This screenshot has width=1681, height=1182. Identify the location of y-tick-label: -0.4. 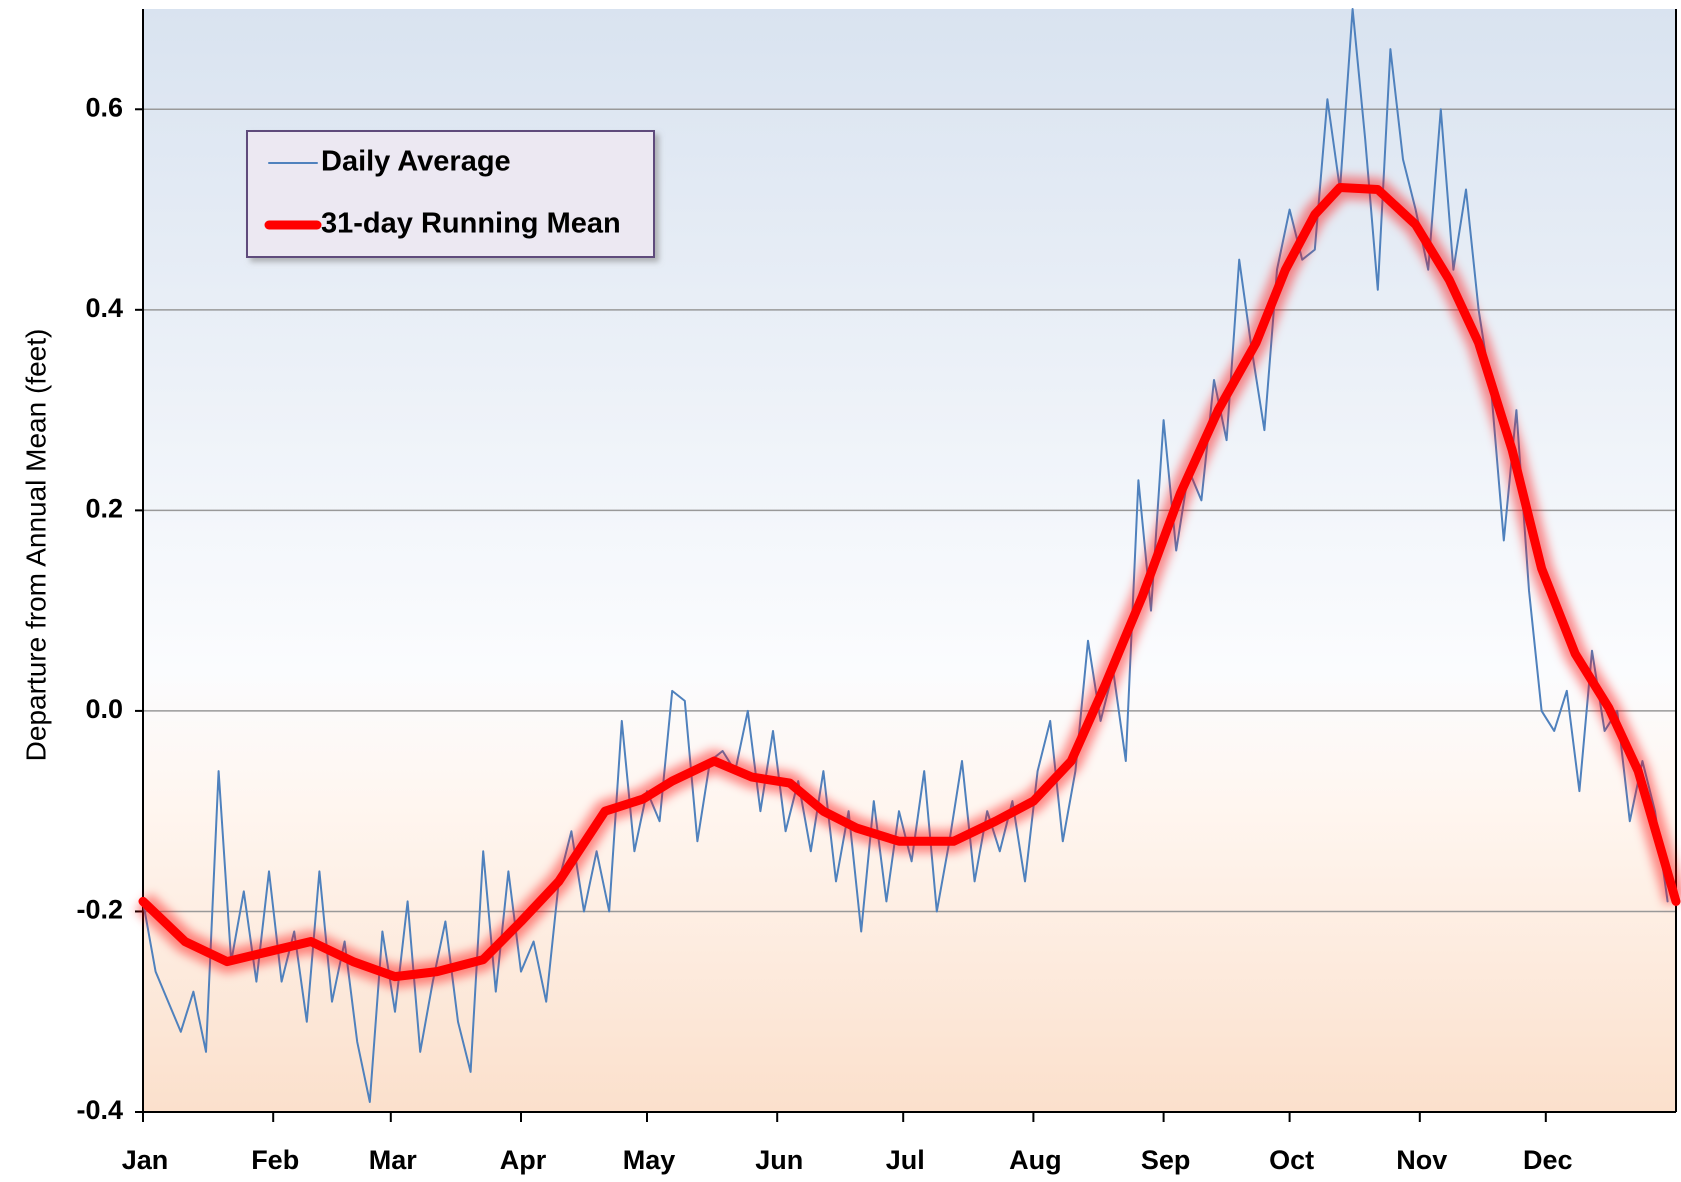
(99, 1110).